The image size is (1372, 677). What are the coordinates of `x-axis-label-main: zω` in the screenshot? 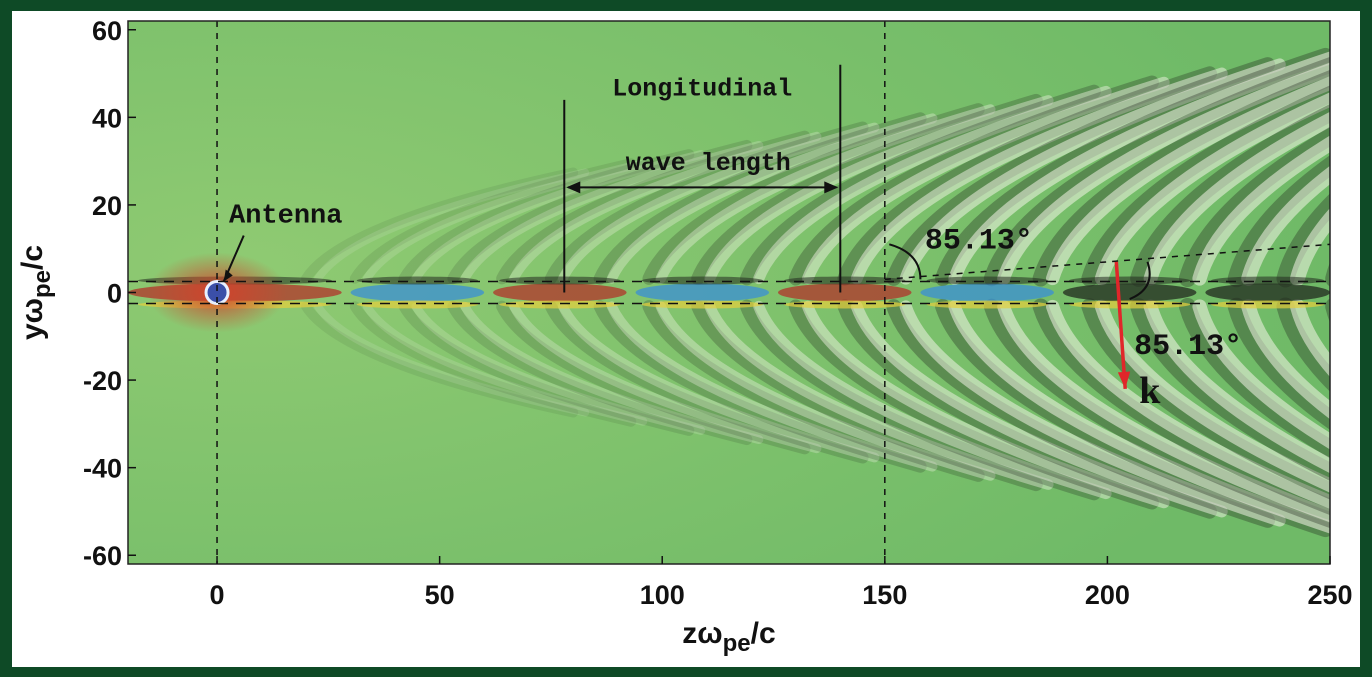 It's located at (702, 633).